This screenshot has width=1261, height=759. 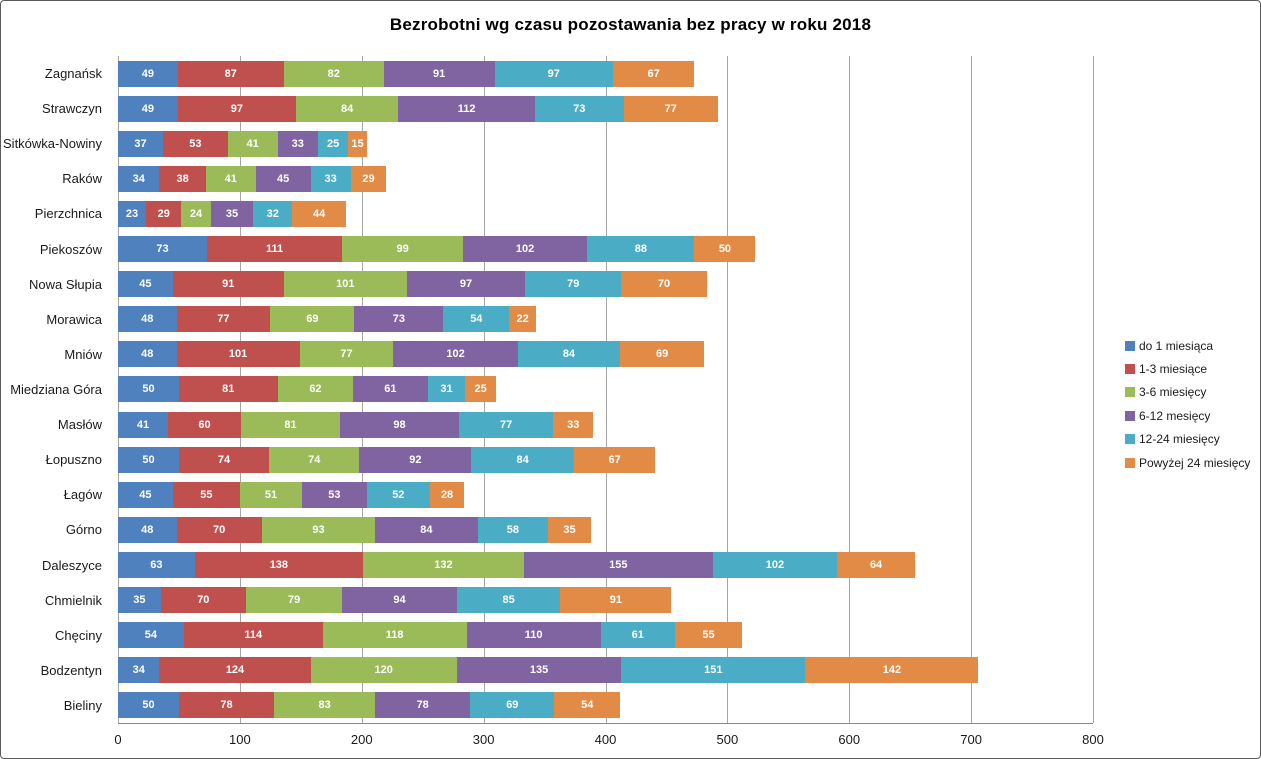 What do you see at coordinates (1173, 369) in the screenshot?
I see `legend-label: 1-3 miesiące` at bounding box center [1173, 369].